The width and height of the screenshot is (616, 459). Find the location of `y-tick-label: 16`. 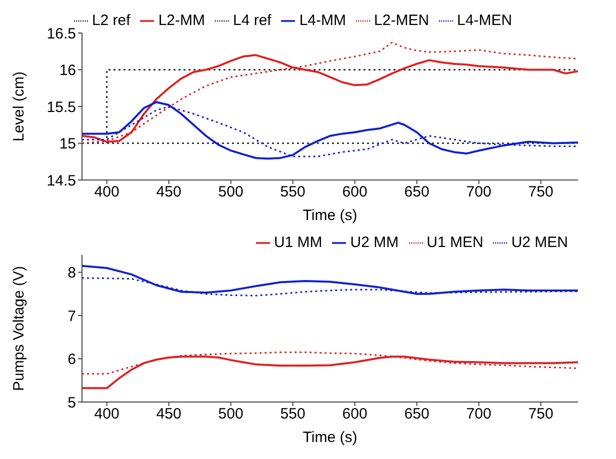

y-tick-label: 16 is located at coordinates (67, 71).